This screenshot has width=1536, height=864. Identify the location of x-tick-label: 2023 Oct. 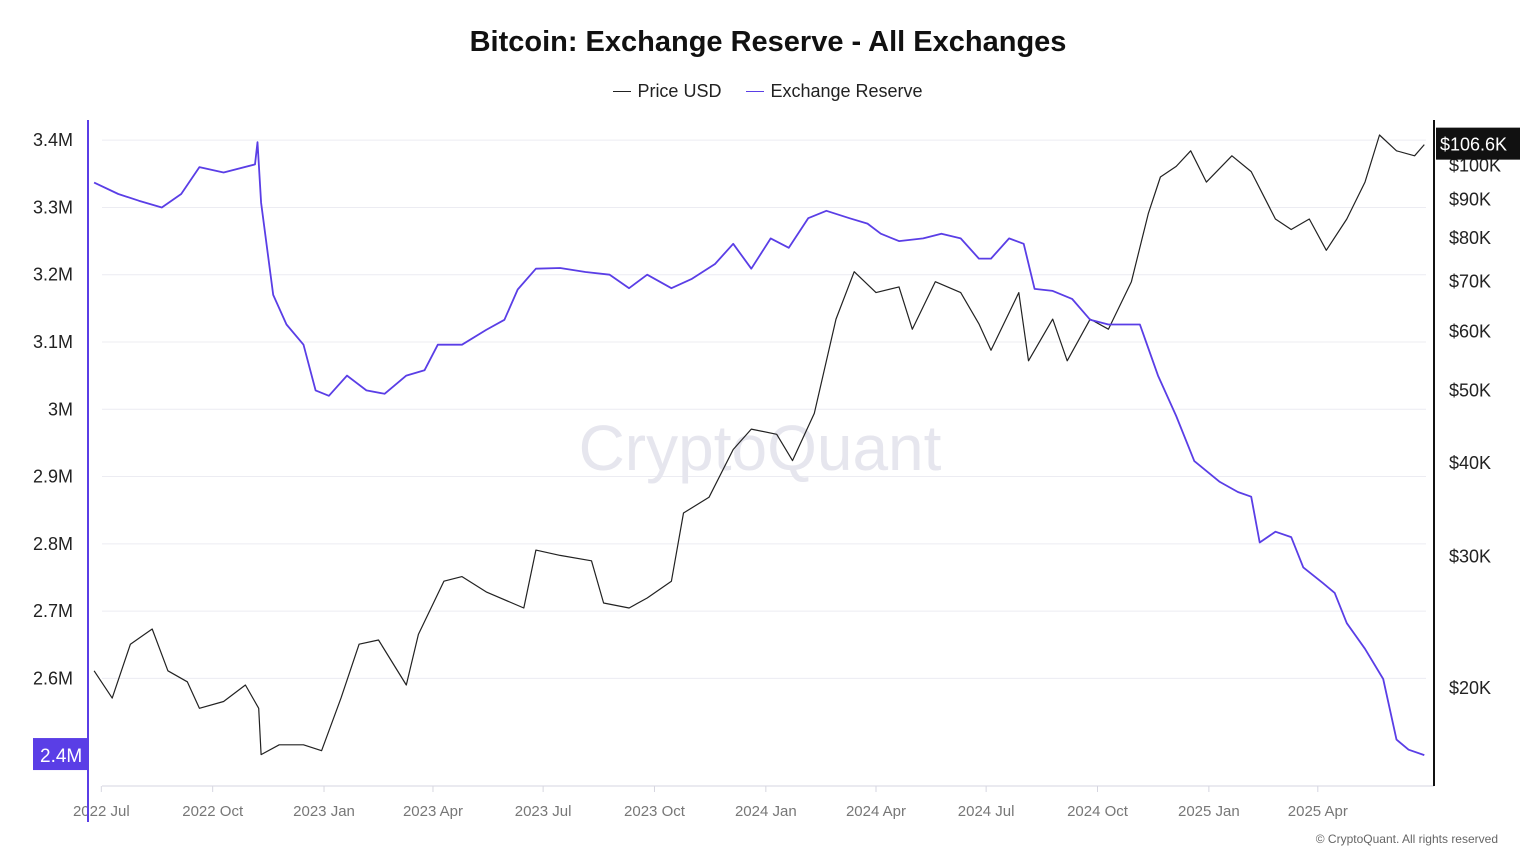
(655, 811).